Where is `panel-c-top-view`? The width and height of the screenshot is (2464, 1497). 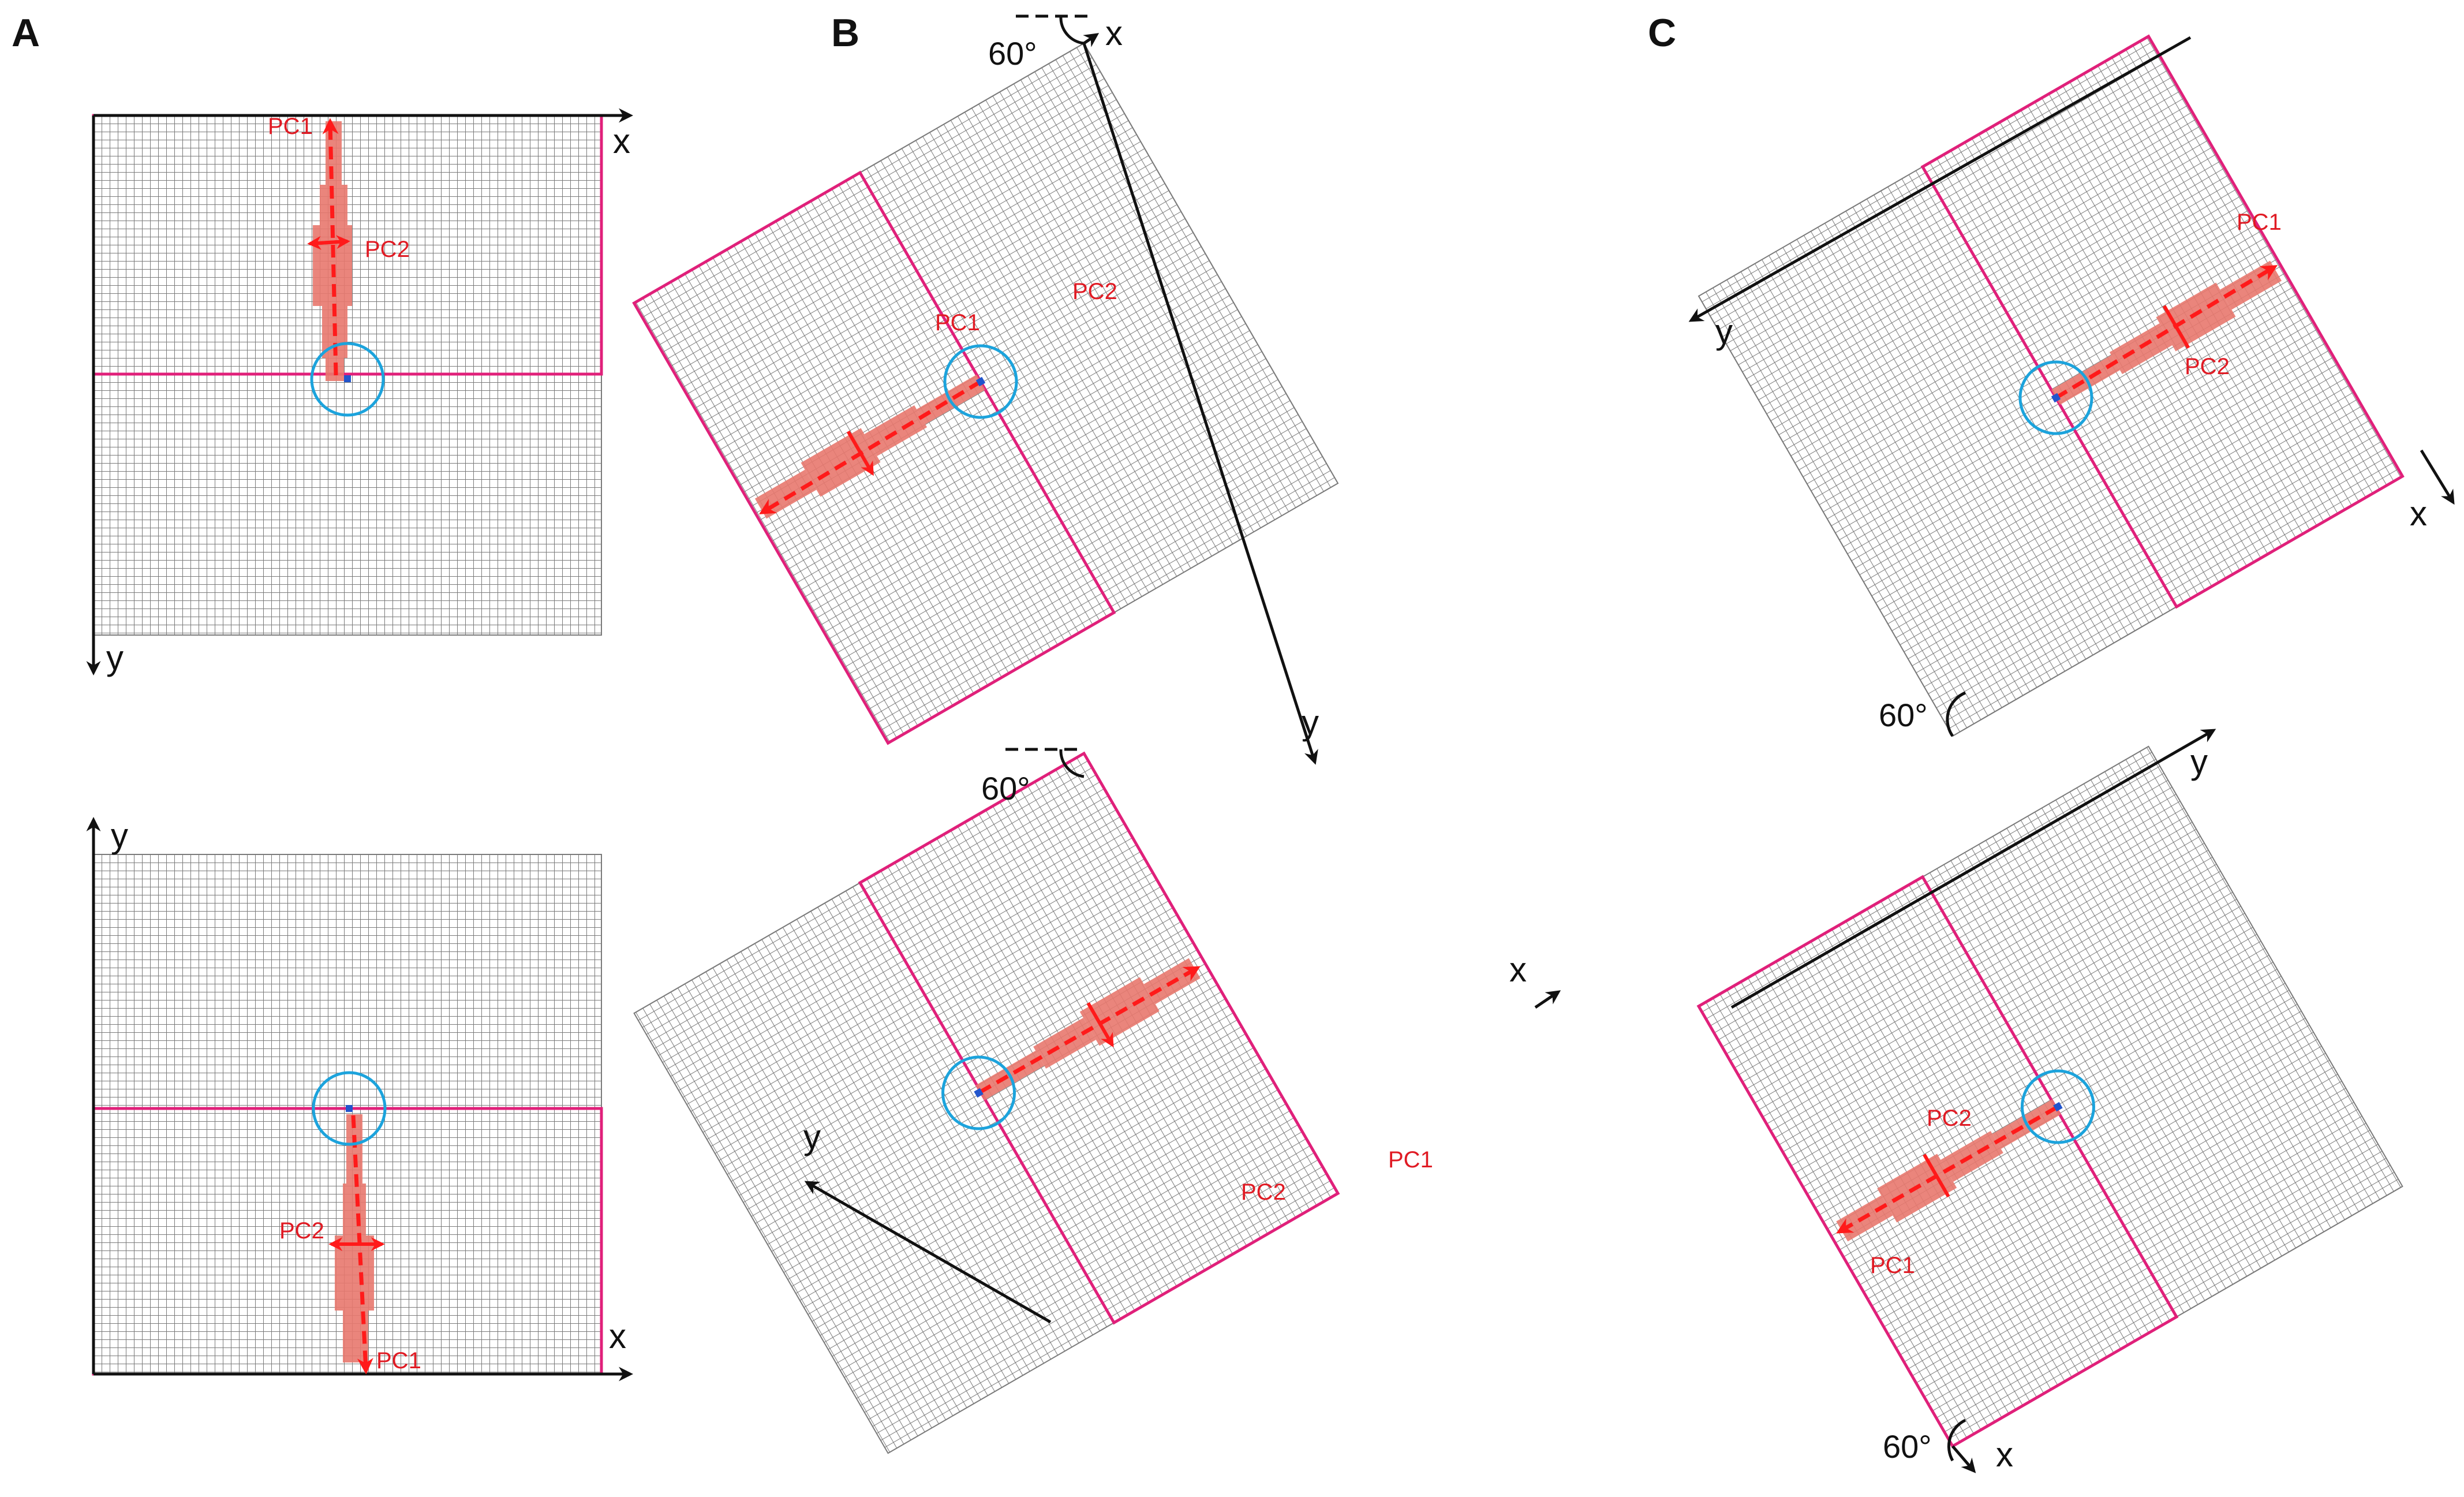 panel-c-top-view is located at coordinates (2051, 386).